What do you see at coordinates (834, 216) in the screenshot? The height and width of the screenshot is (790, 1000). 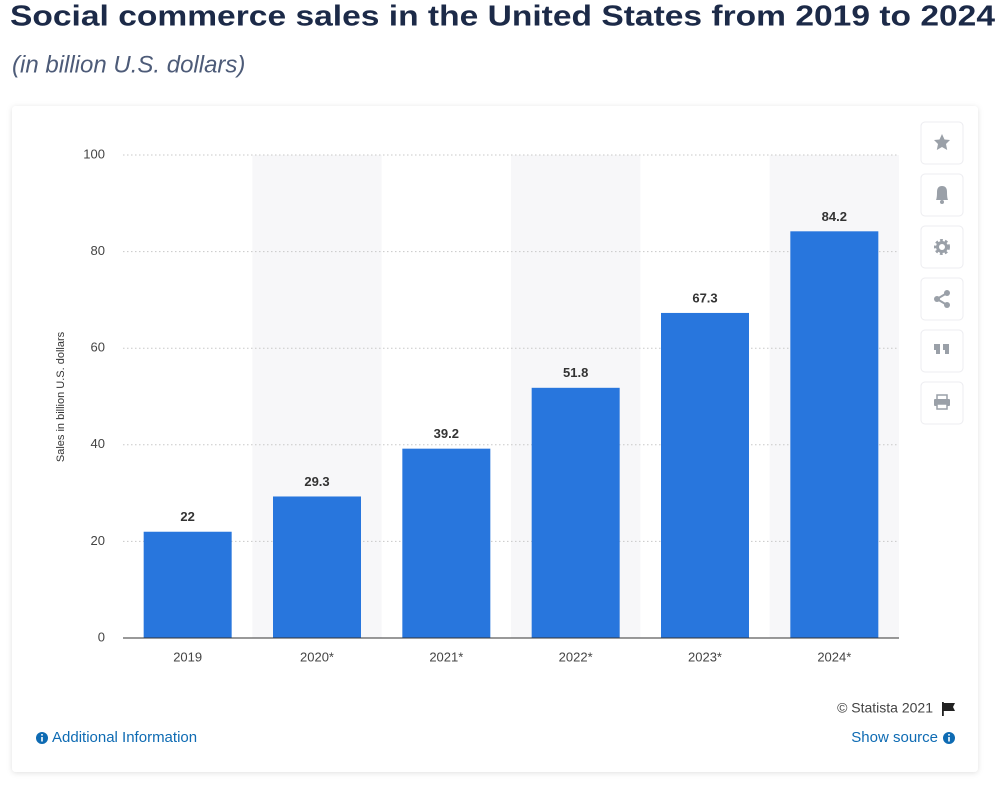 I see `value-label: 84.2` at bounding box center [834, 216].